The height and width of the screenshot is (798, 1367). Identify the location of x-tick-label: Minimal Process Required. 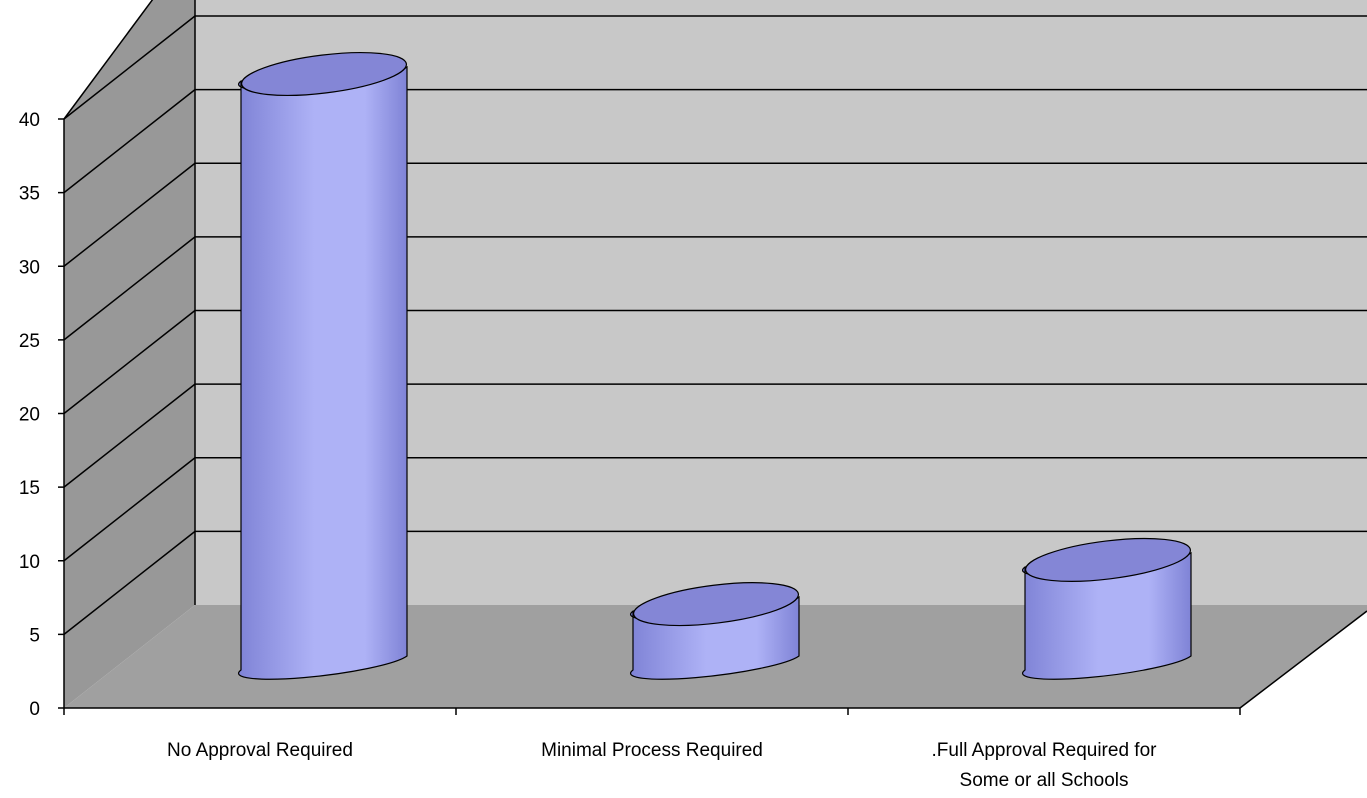
(652, 750).